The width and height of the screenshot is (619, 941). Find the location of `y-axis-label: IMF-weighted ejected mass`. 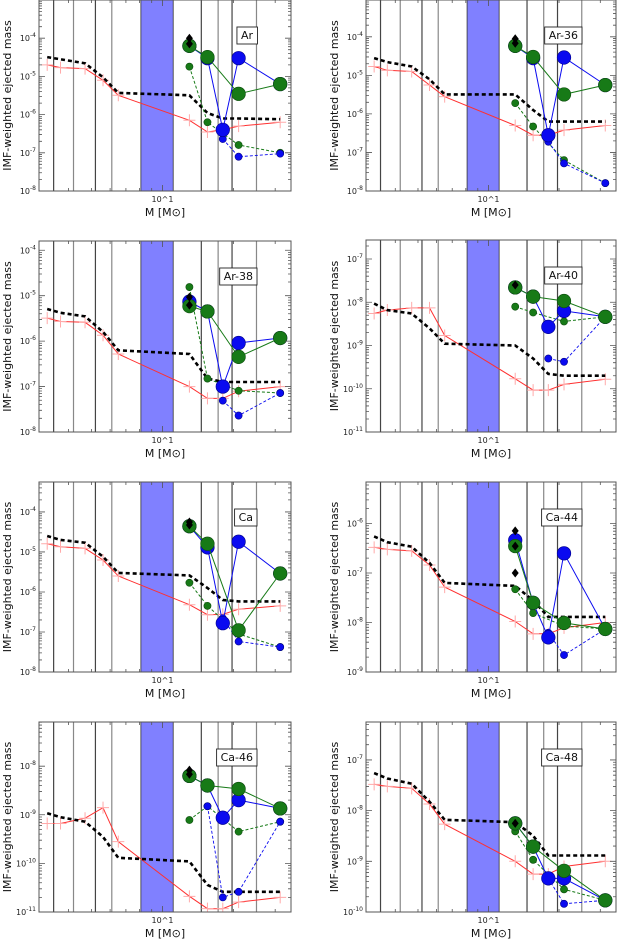

y-axis-label: IMF-weighted ejected mass is located at coordinates (334, 576).